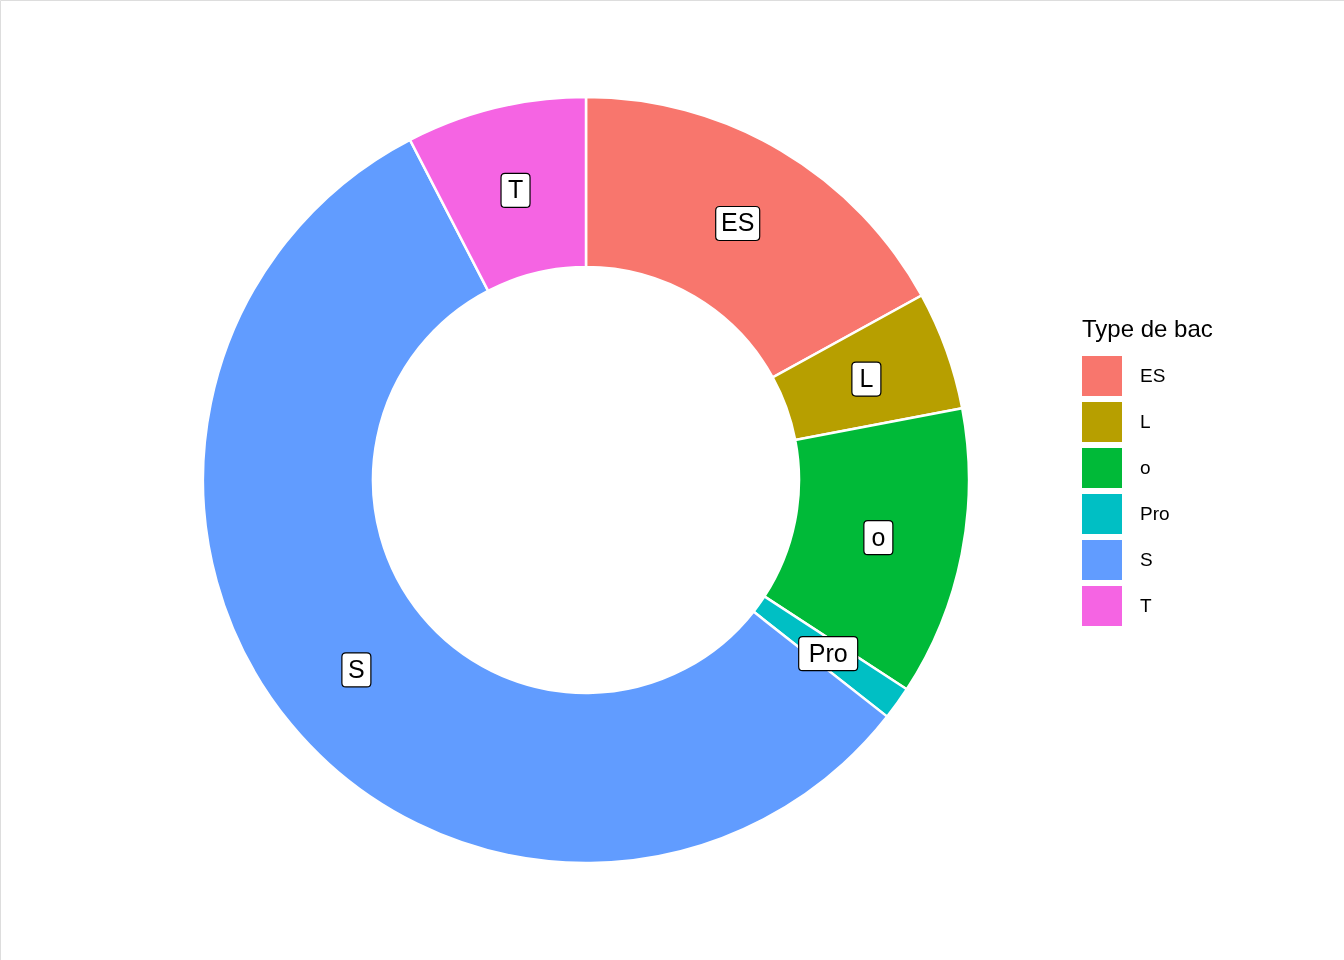 The height and width of the screenshot is (960, 1344). Describe the element at coordinates (1147, 328) in the screenshot. I see `legend-title: Type de bac` at that location.